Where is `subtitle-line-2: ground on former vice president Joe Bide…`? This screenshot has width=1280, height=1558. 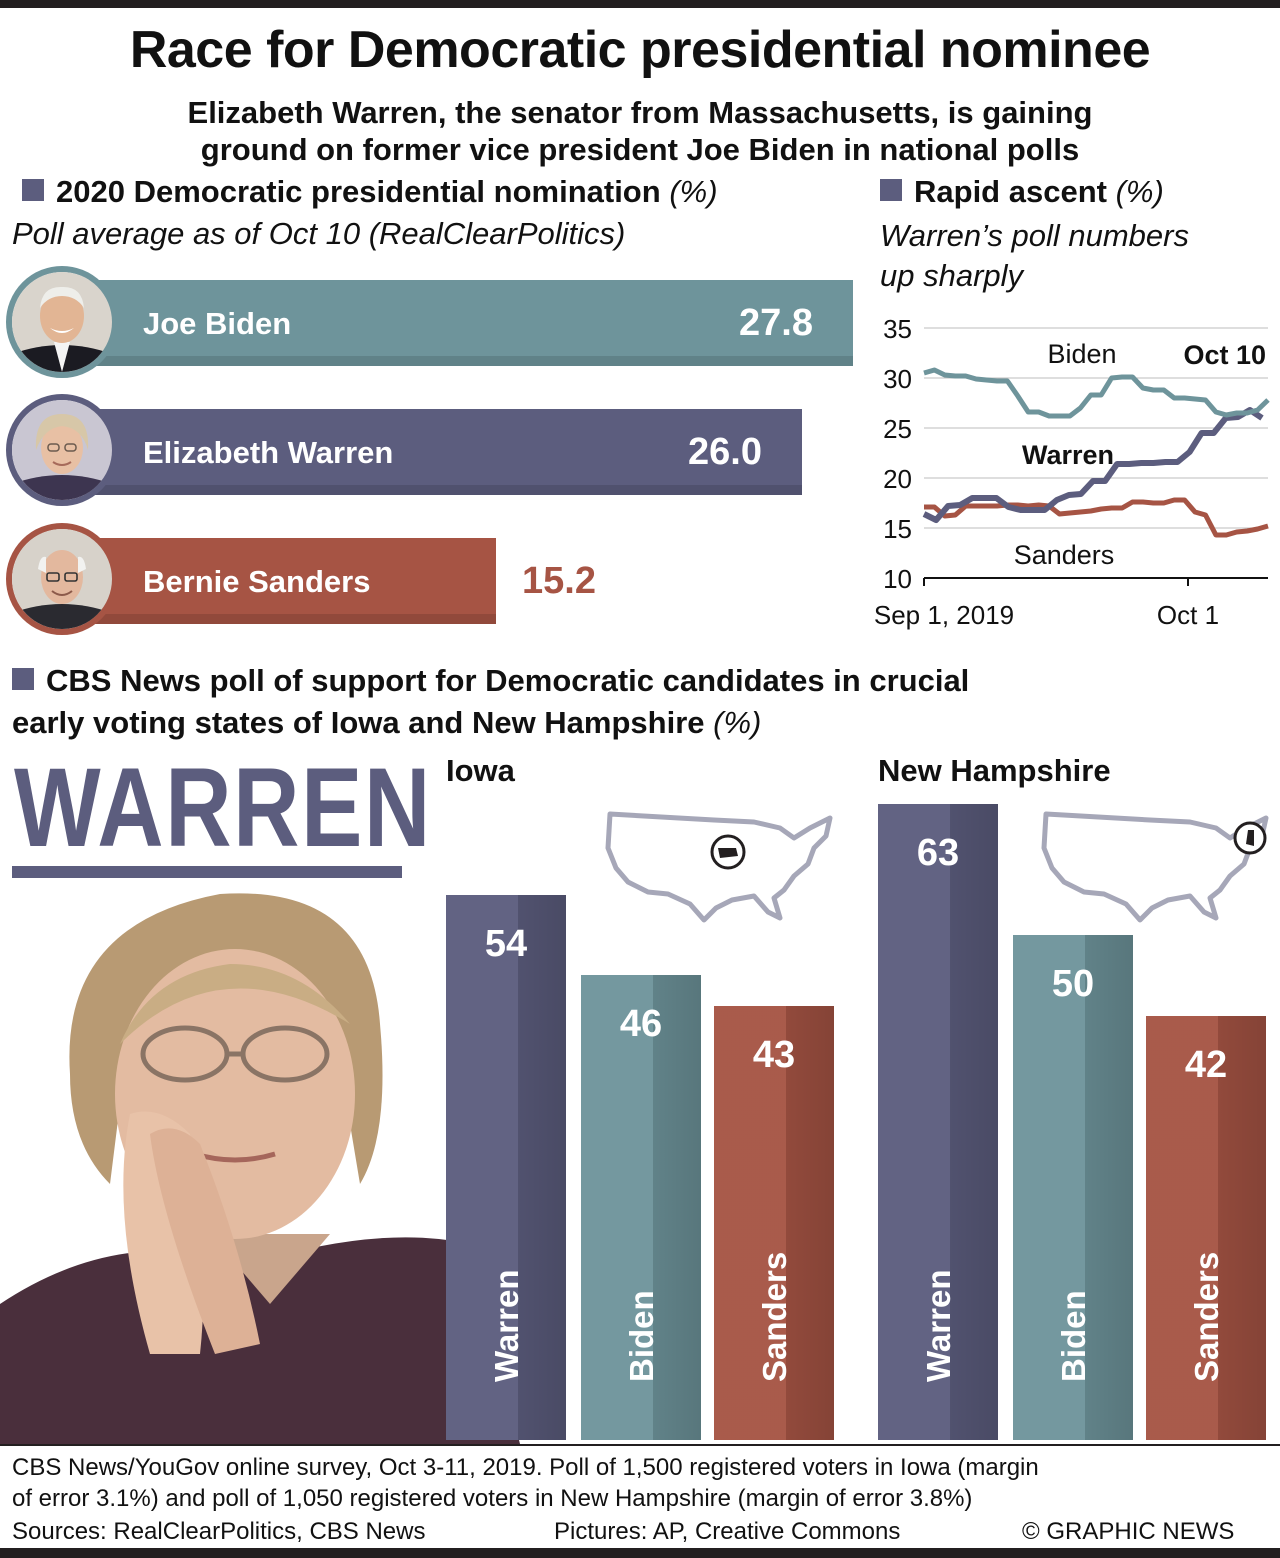 subtitle-line-2: ground on former vice president Joe Bide… is located at coordinates (640, 149).